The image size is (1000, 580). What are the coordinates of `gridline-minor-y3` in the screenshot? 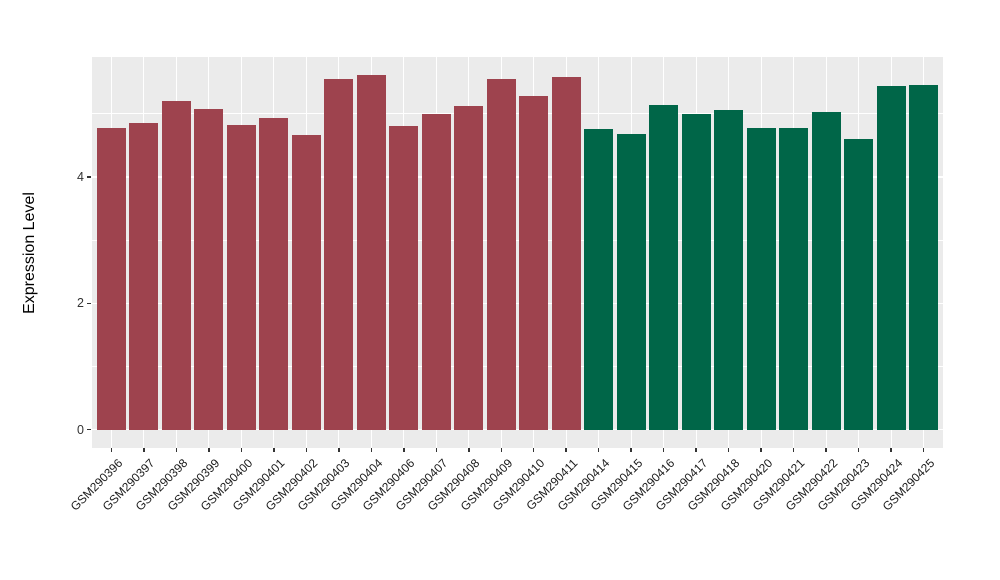 It's located at (517, 240).